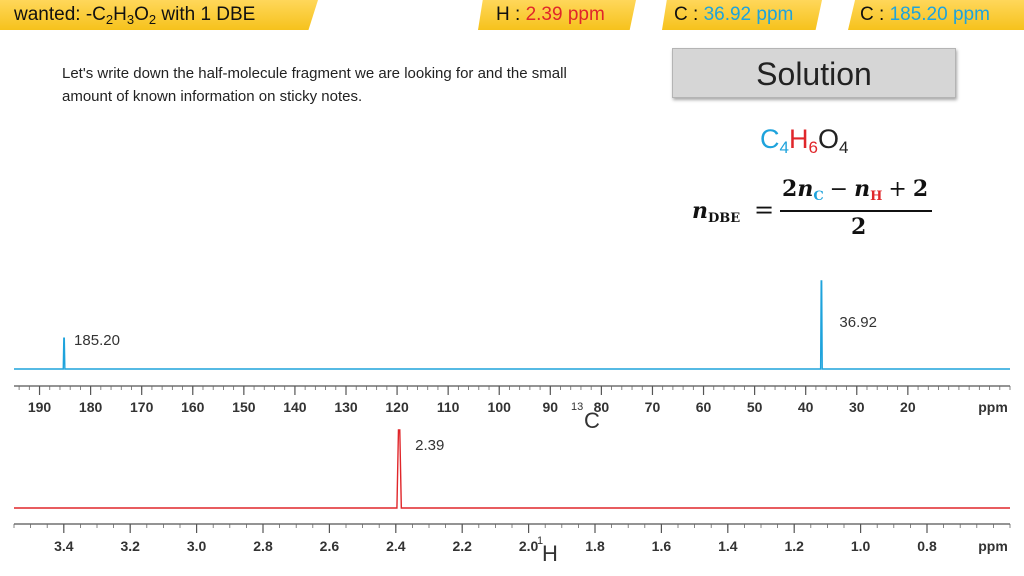 This screenshot has height=576, width=1024. Describe the element at coordinates (828, 139) in the screenshot. I see `formula-o: O` at that location.